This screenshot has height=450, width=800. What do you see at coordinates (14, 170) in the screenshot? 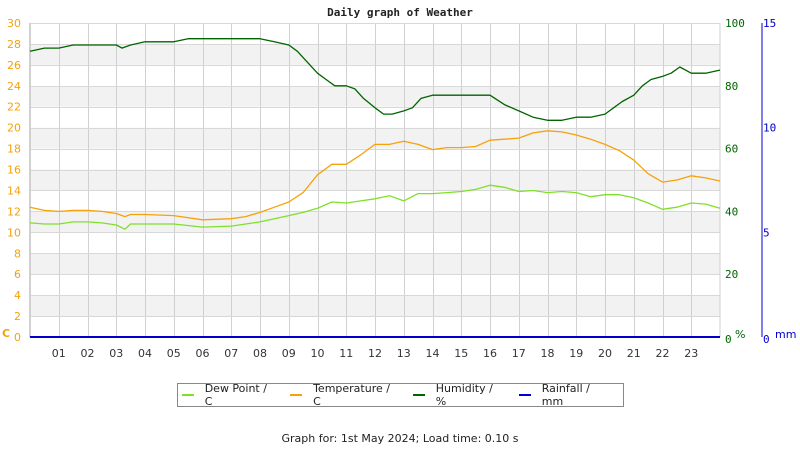
I see `y-tick-label: 16` at bounding box center [14, 170].